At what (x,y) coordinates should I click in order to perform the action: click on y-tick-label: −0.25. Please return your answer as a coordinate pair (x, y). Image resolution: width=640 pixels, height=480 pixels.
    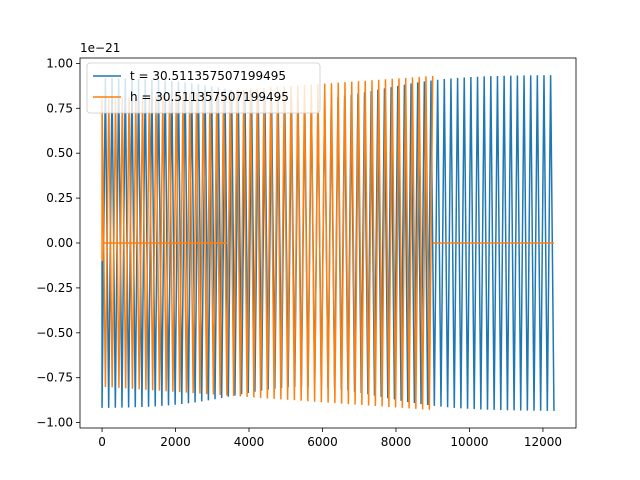
    Looking at the image, I should click on (54, 288).